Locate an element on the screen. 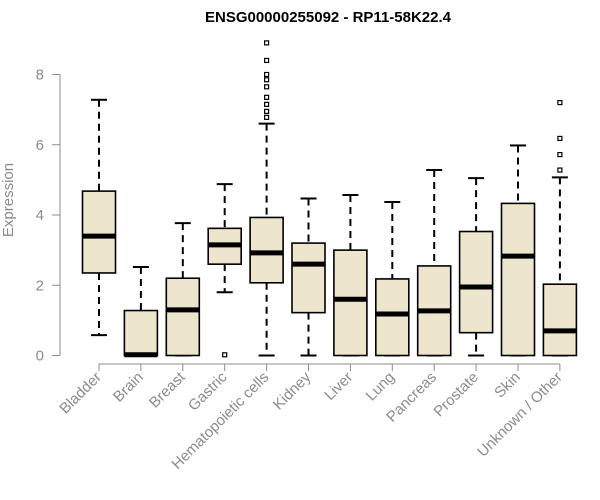  y-tick-label: 2 is located at coordinates (40, 285).